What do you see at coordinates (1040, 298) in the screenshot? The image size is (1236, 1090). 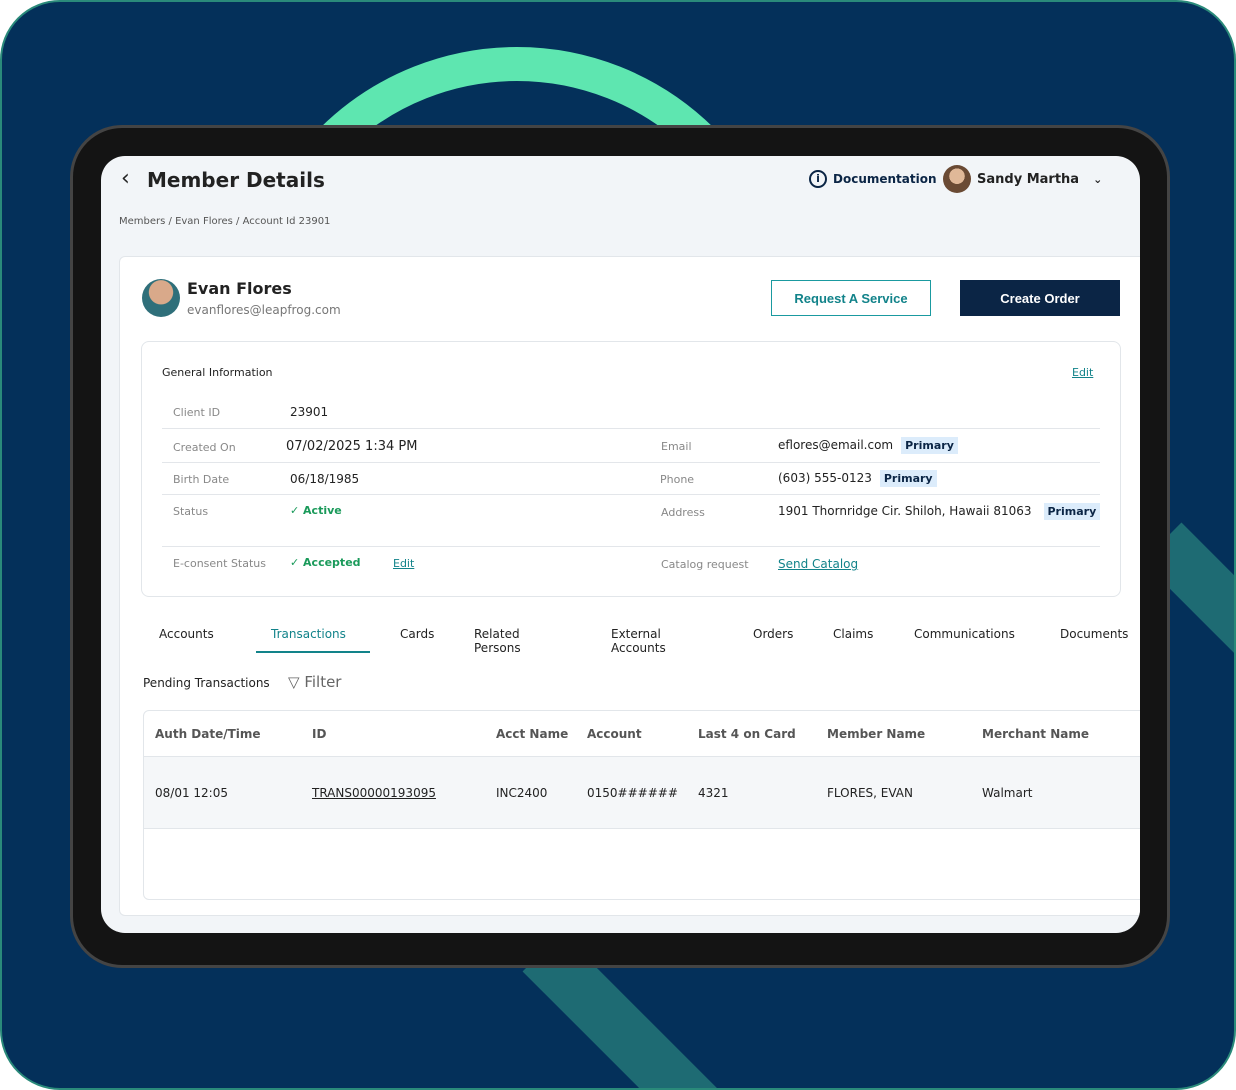 I see `create-order-button: Create Order` at bounding box center [1040, 298].